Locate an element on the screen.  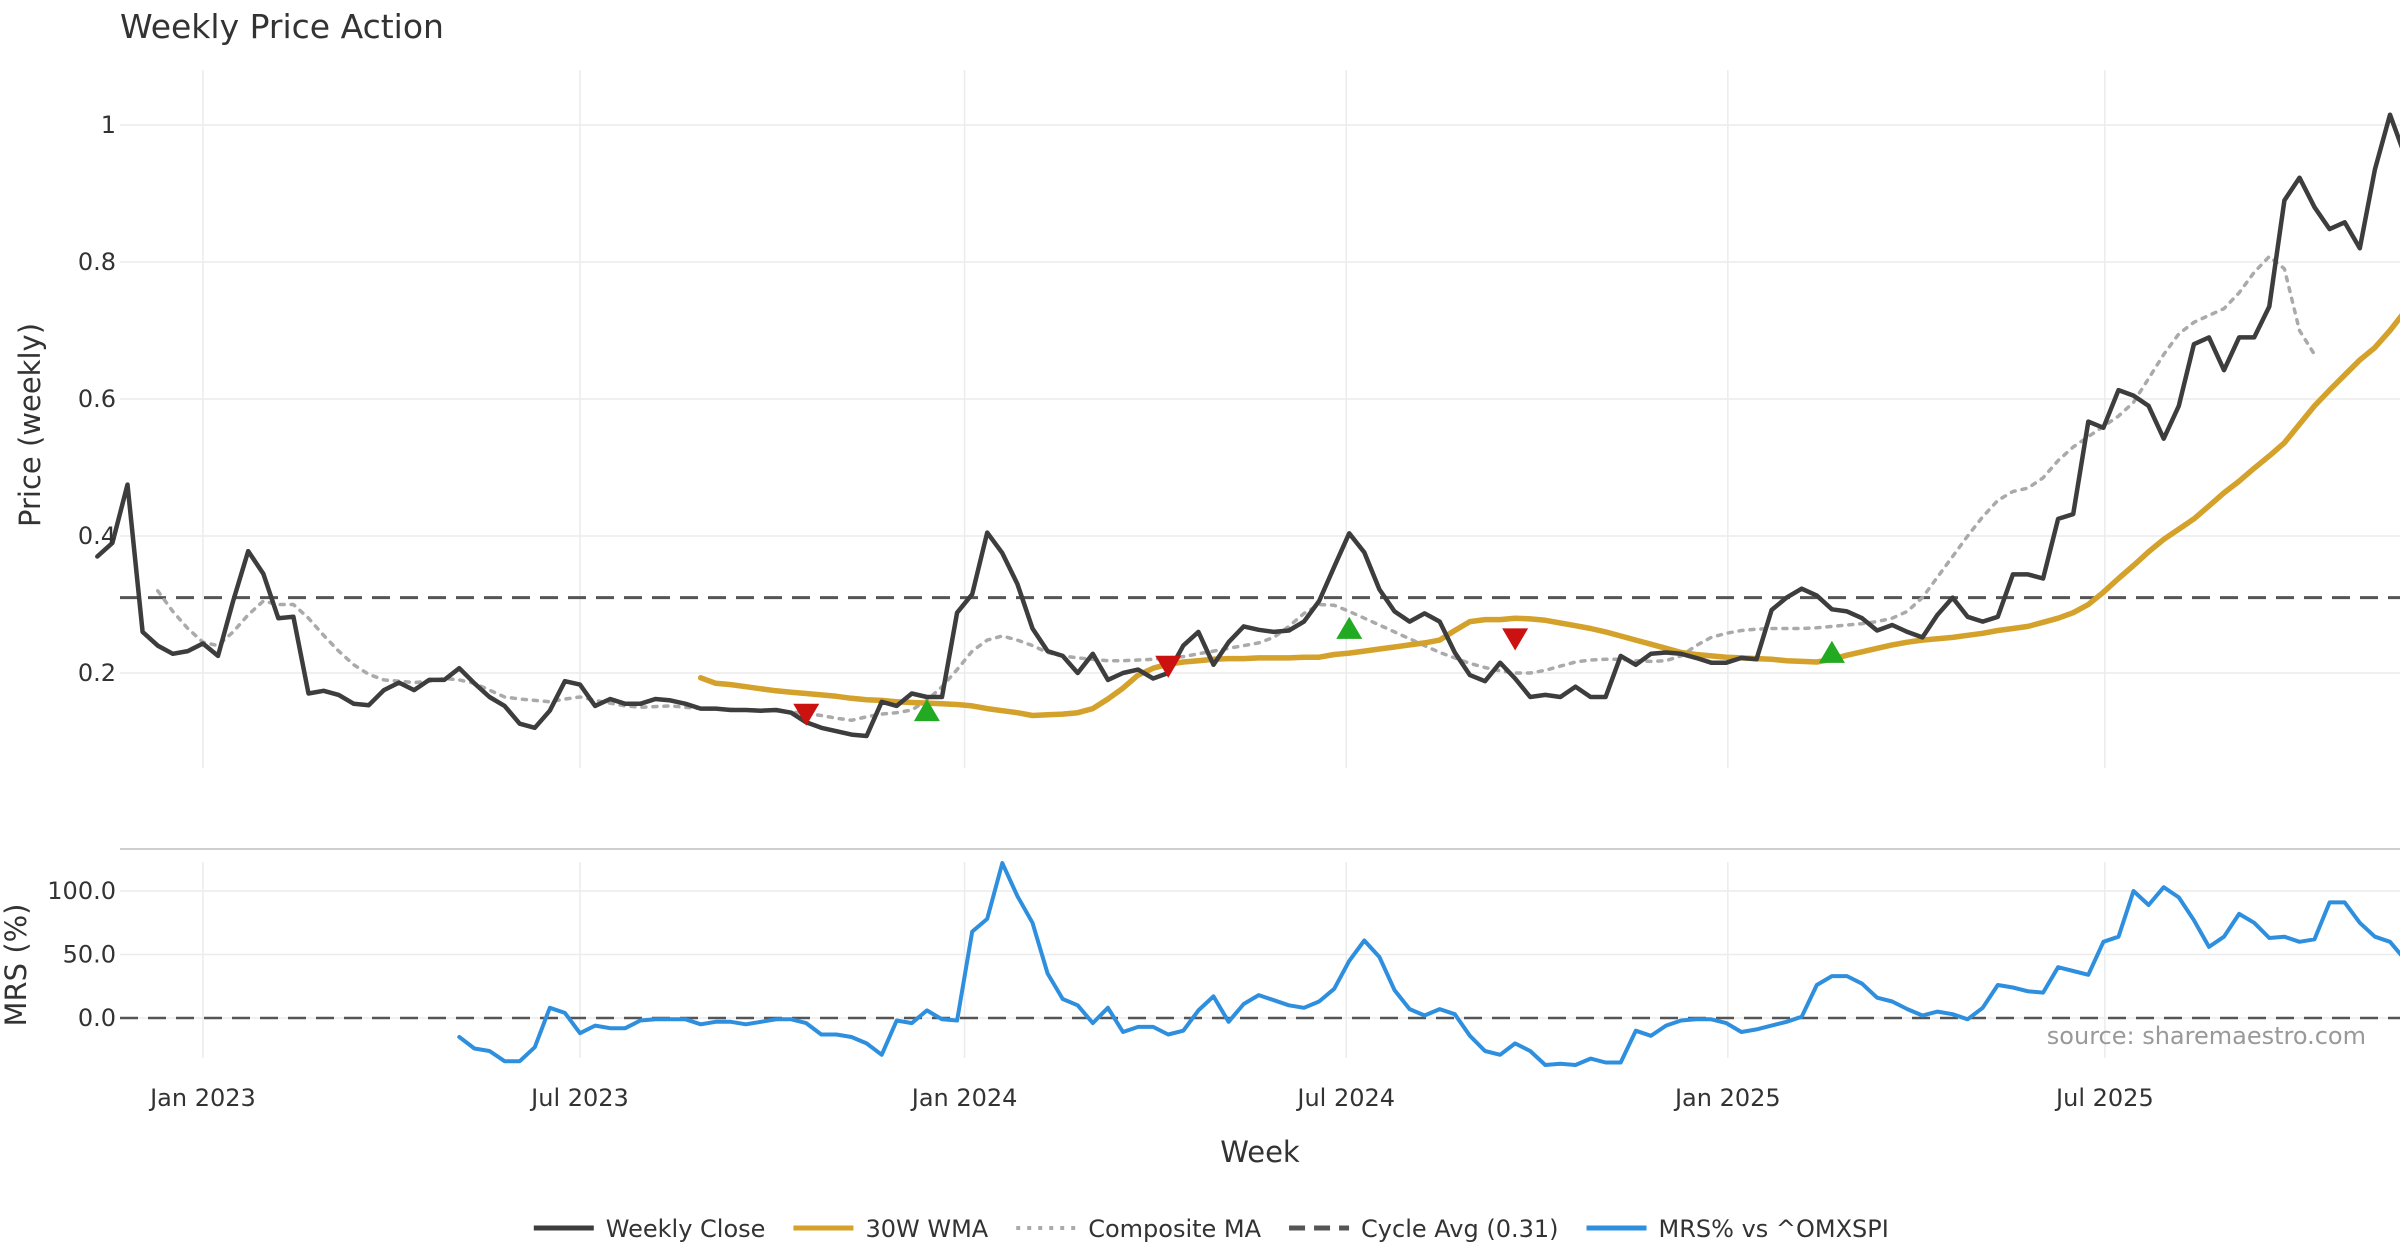
legend-item-weekly-close: Weekly Close is located at coordinates (649, 1229).